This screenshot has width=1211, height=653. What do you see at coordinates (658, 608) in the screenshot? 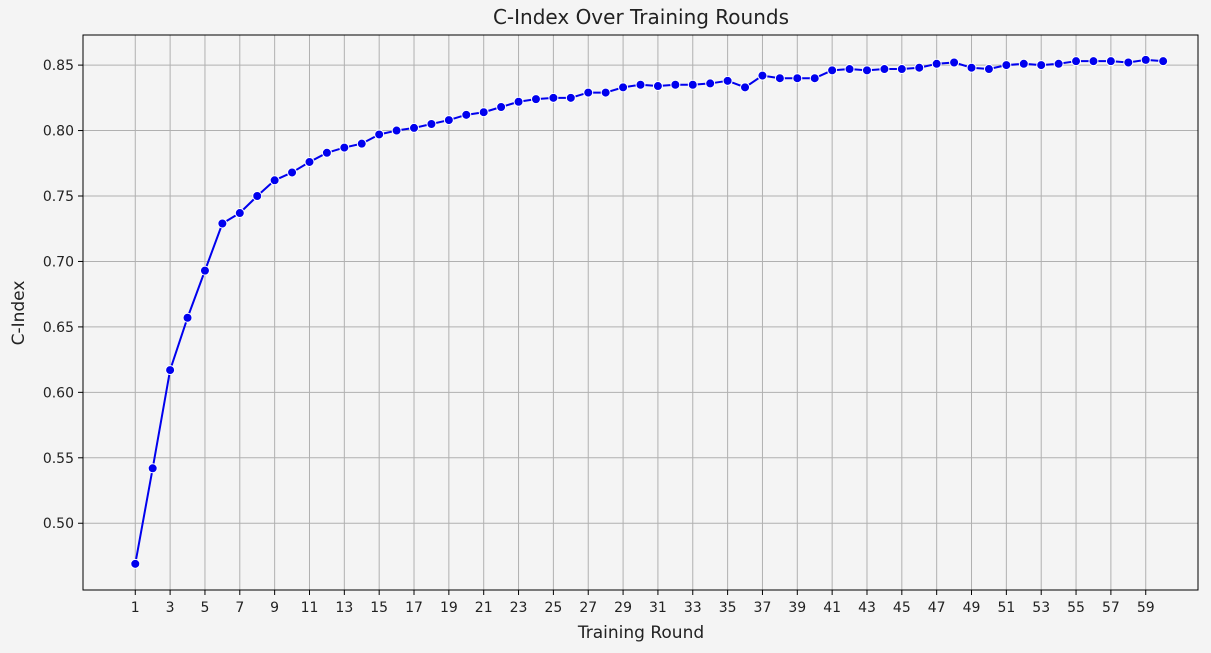
I see `x-tick-label: 31` at bounding box center [658, 608].